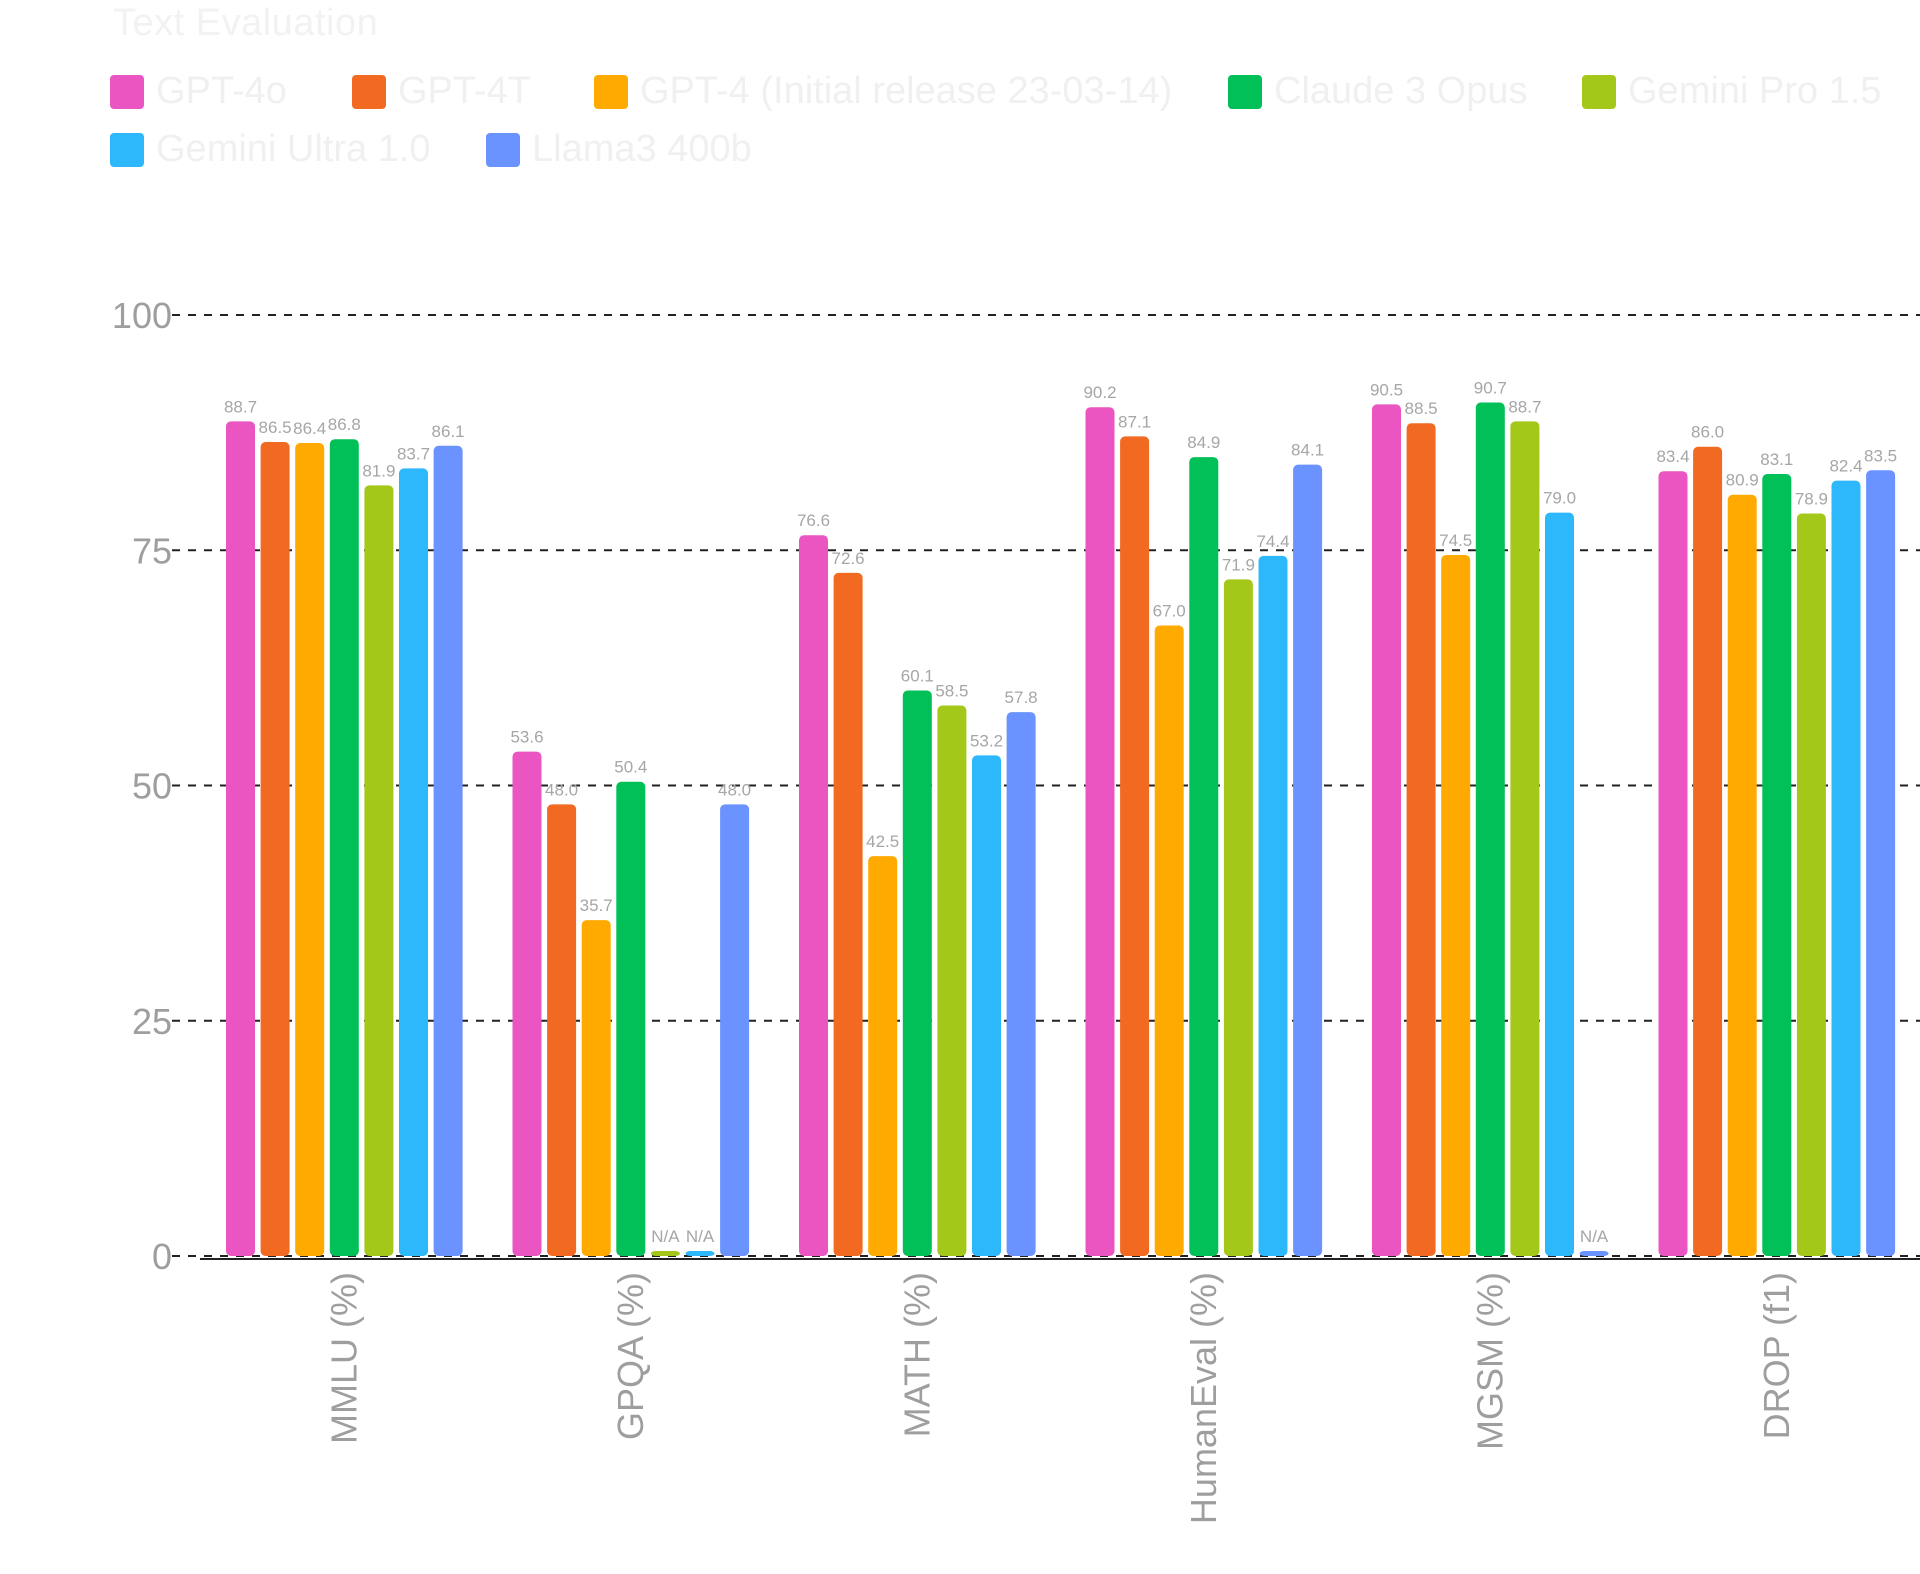 This screenshot has width=1920, height=1574. I want to click on data-label: 90.2, so click(1099, 392).